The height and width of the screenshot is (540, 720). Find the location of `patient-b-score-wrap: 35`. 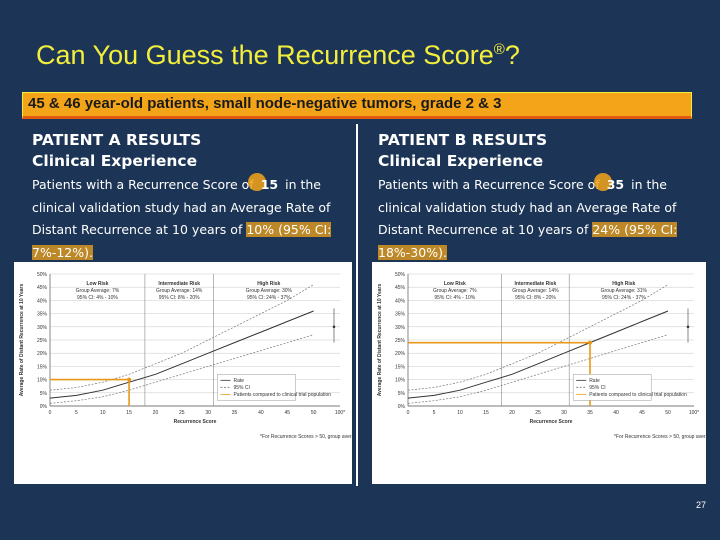

patient-b-score-wrap: 35 is located at coordinates (610, 182).